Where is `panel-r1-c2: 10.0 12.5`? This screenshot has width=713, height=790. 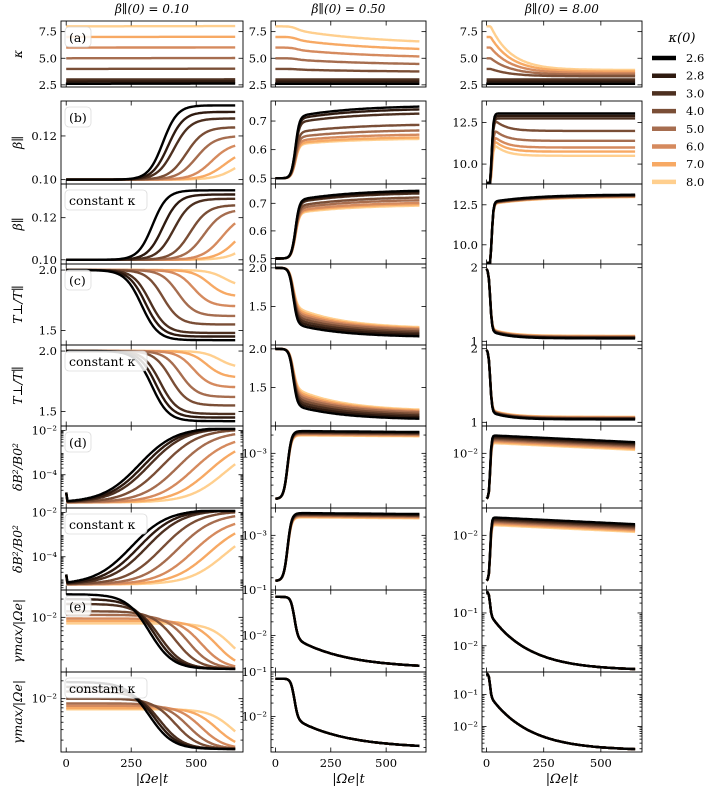 panel-r1-c2: 10.0 12.5 is located at coordinates (547, 142).